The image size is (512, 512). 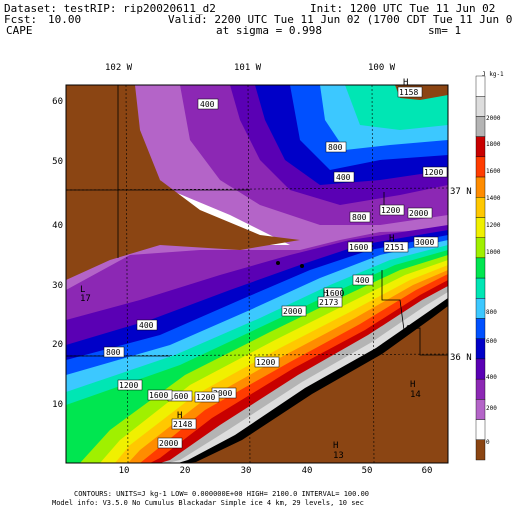 What do you see at coordinates (119, 68) in the screenshot?
I see `lon-label: 102 W` at bounding box center [119, 68].